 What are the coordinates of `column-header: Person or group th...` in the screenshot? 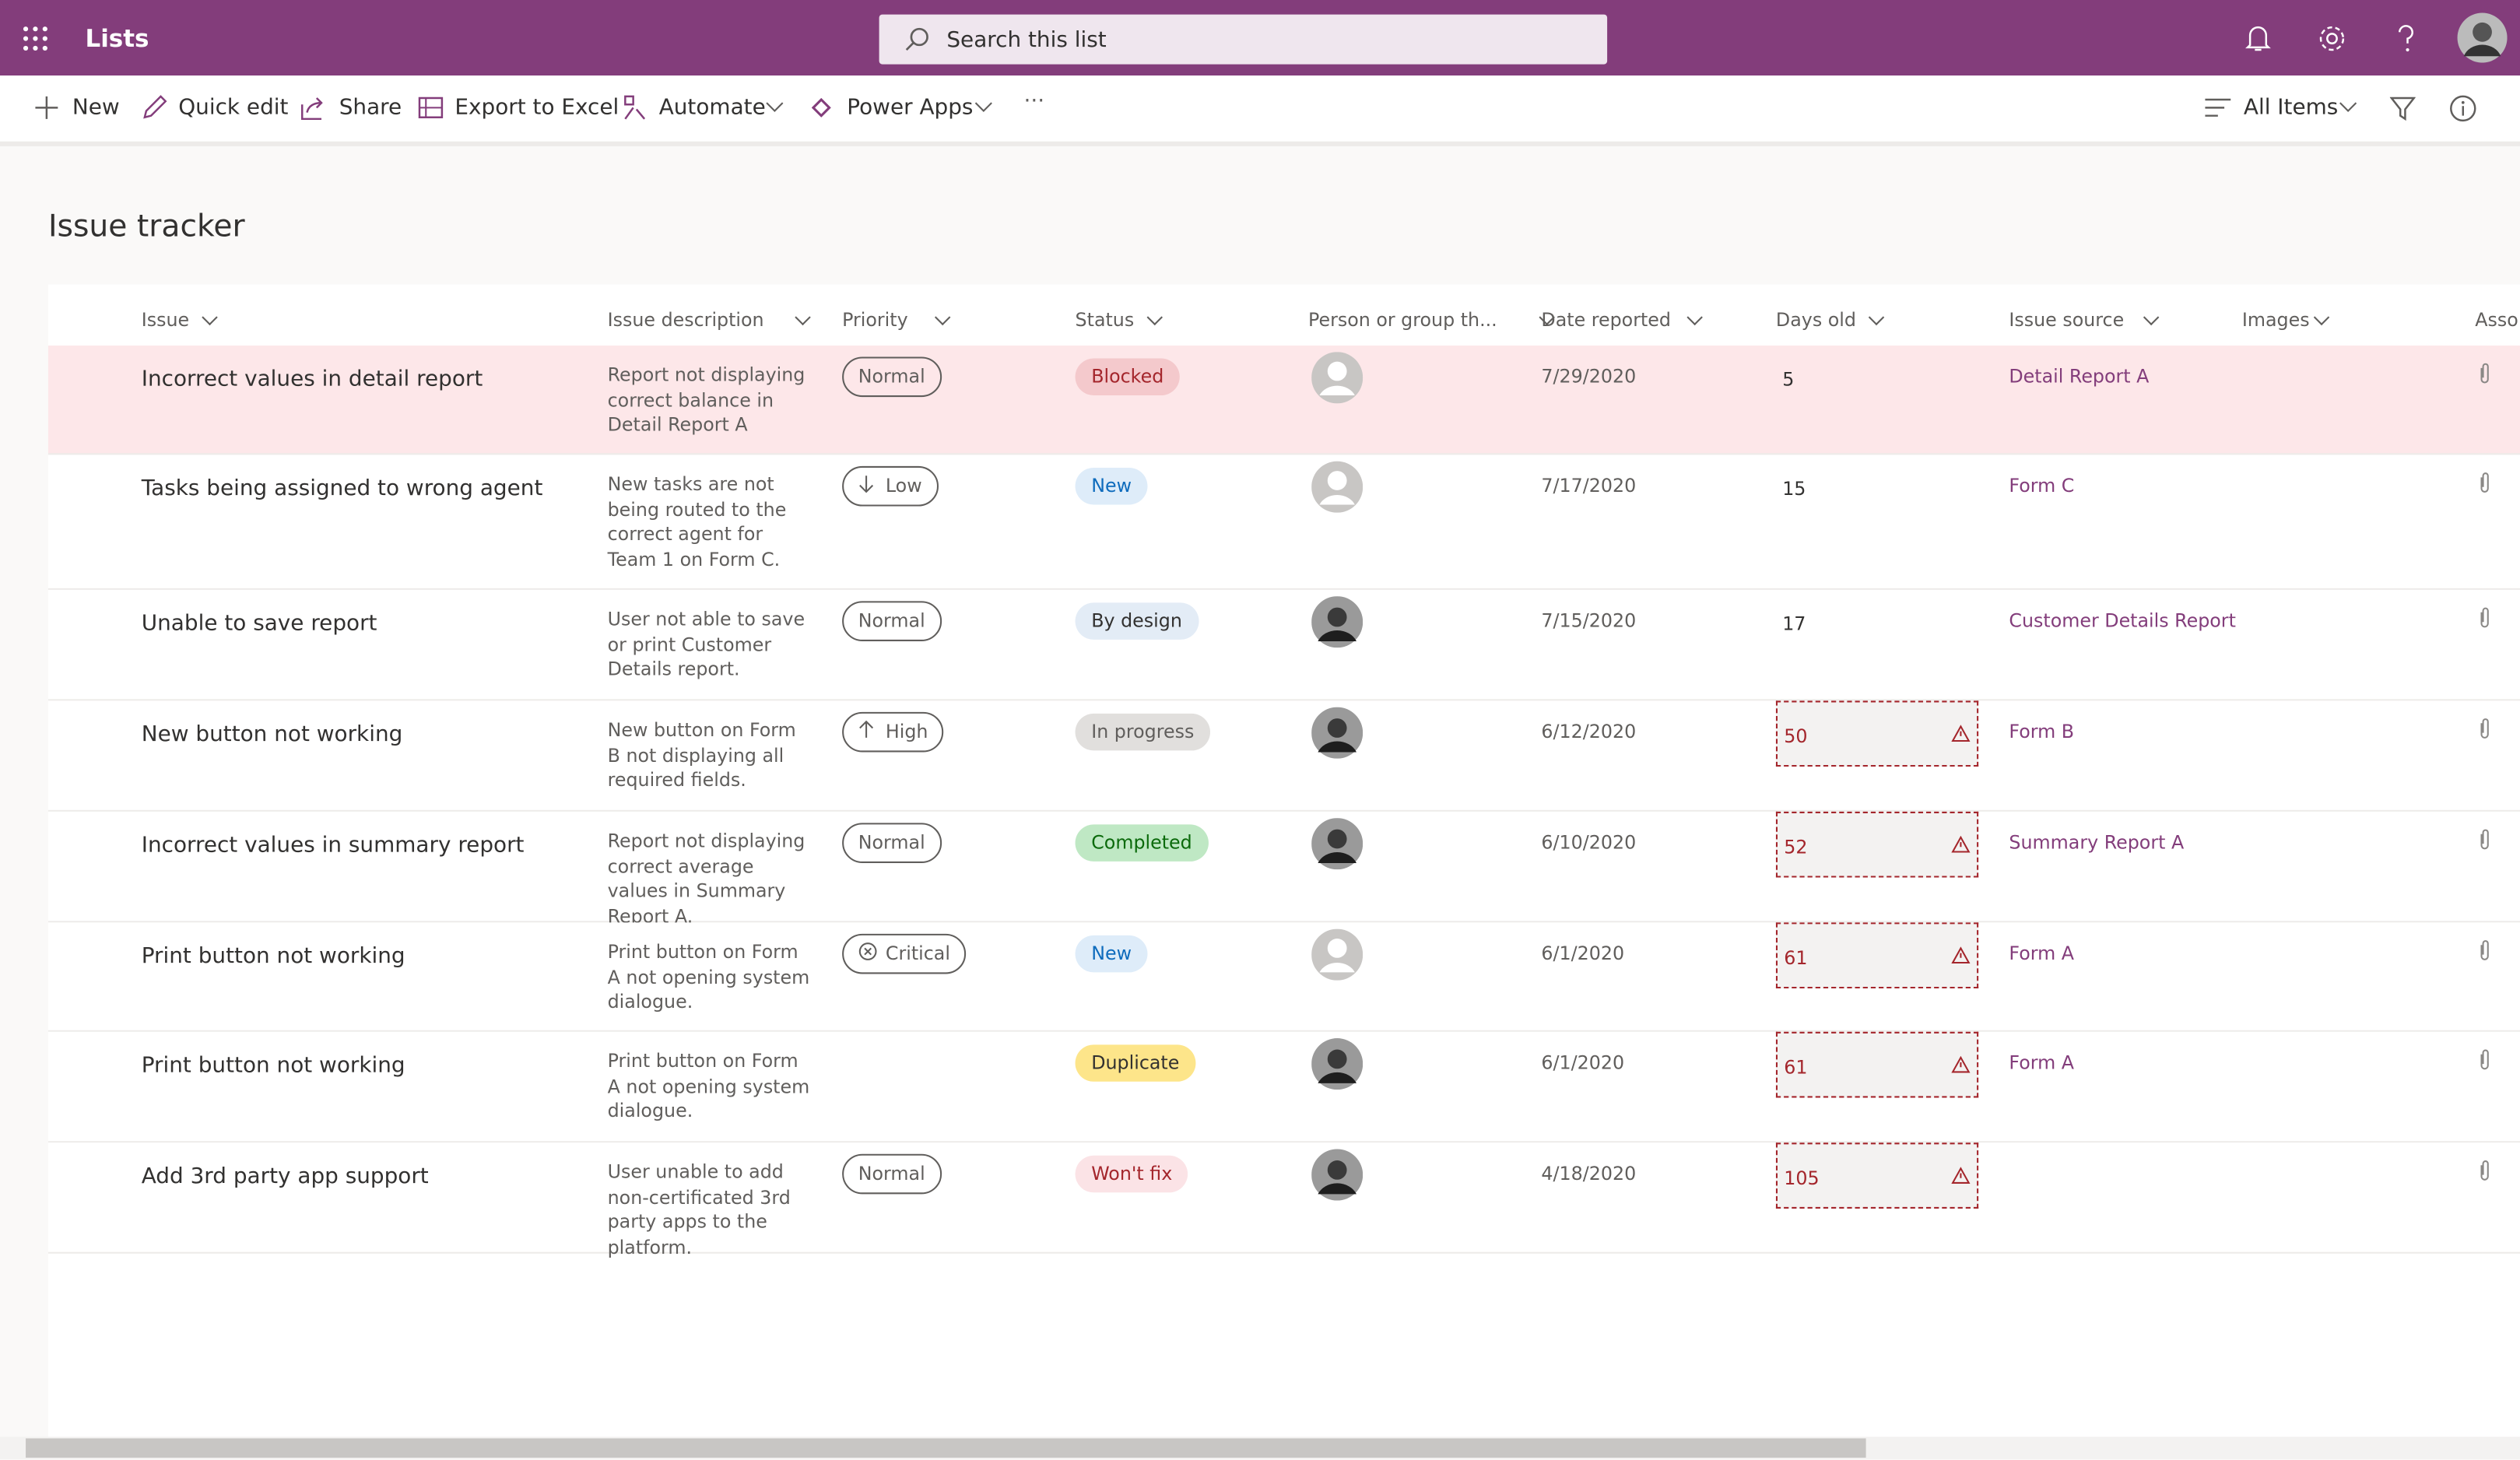 It's located at (1402, 320).